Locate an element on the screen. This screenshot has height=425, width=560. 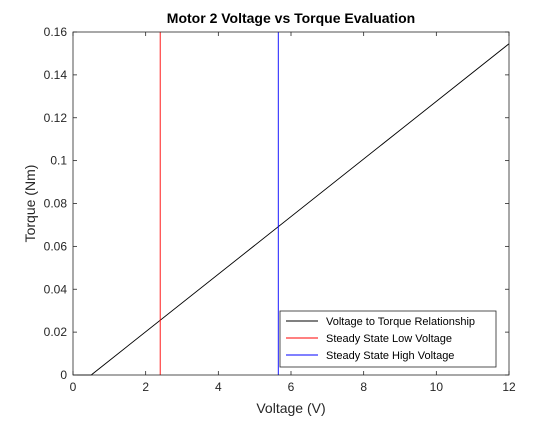
x-tick-label: 2 is located at coordinates (145, 387).